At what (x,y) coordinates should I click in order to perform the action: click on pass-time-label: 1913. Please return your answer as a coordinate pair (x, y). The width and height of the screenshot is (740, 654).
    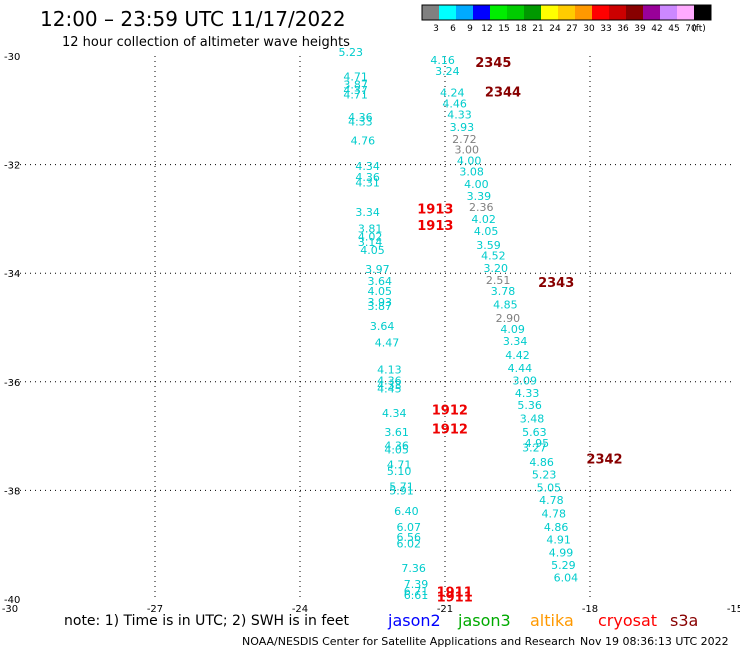
    Looking at the image, I should click on (435, 226).